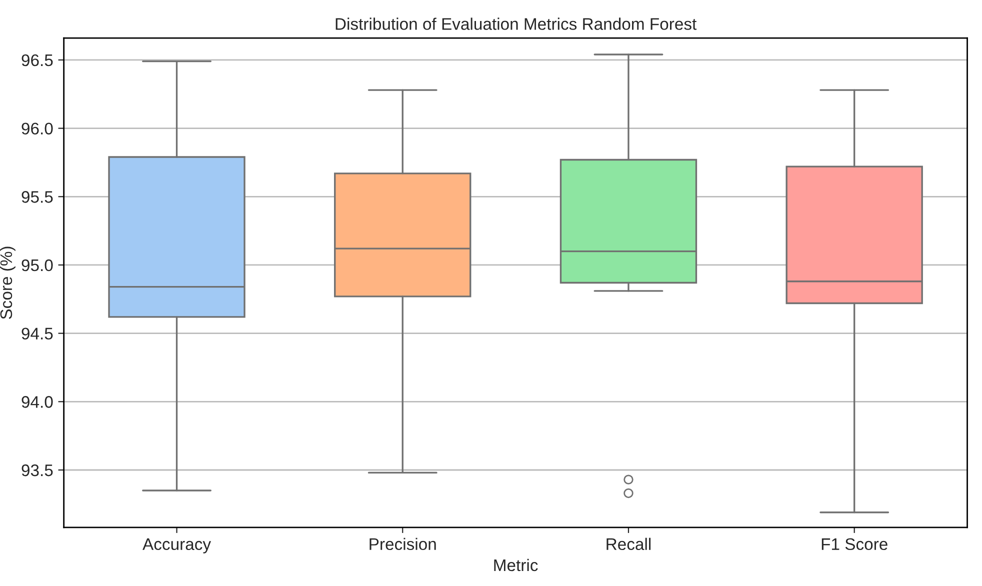  Describe the element at coordinates (37, 402) in the screenshot. I see `y-tick-label: 94.0` at that location.